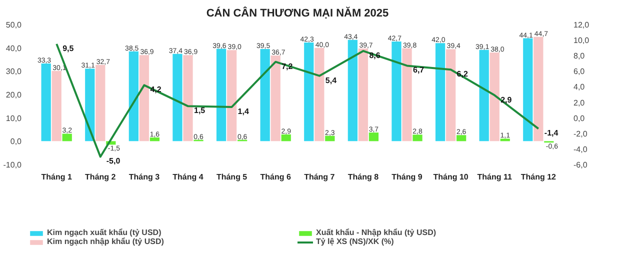 The width and height of the screenshot is (626, 261). Describe the element at coordinates (451, 177) in the screenshot. I see `x-tick-label: Tháng 10` at that location.